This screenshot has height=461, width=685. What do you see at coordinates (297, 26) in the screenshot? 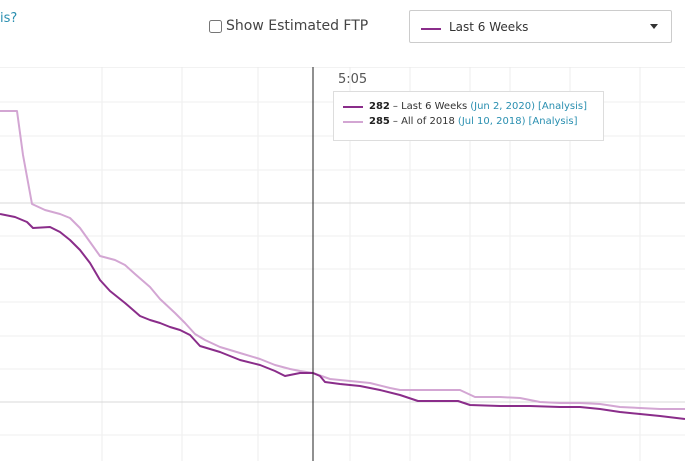
I see `show-estimated-ftp-label: Show Estimated FTP` at bounding box center [297, 26].